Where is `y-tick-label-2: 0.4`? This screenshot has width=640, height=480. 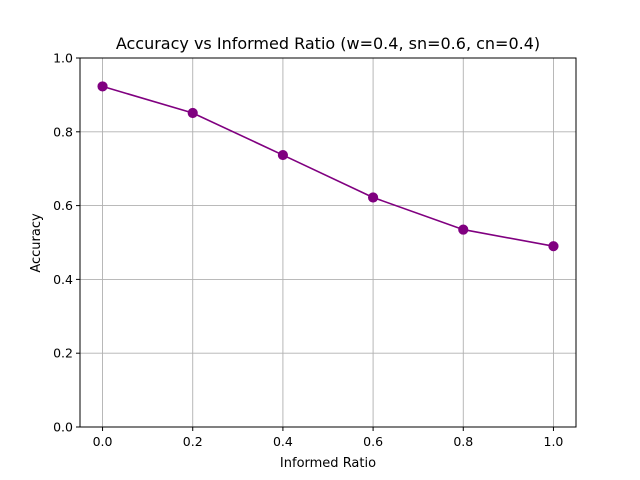
y-tick-label-2: 0.4 is located at coordinates (63, 279).